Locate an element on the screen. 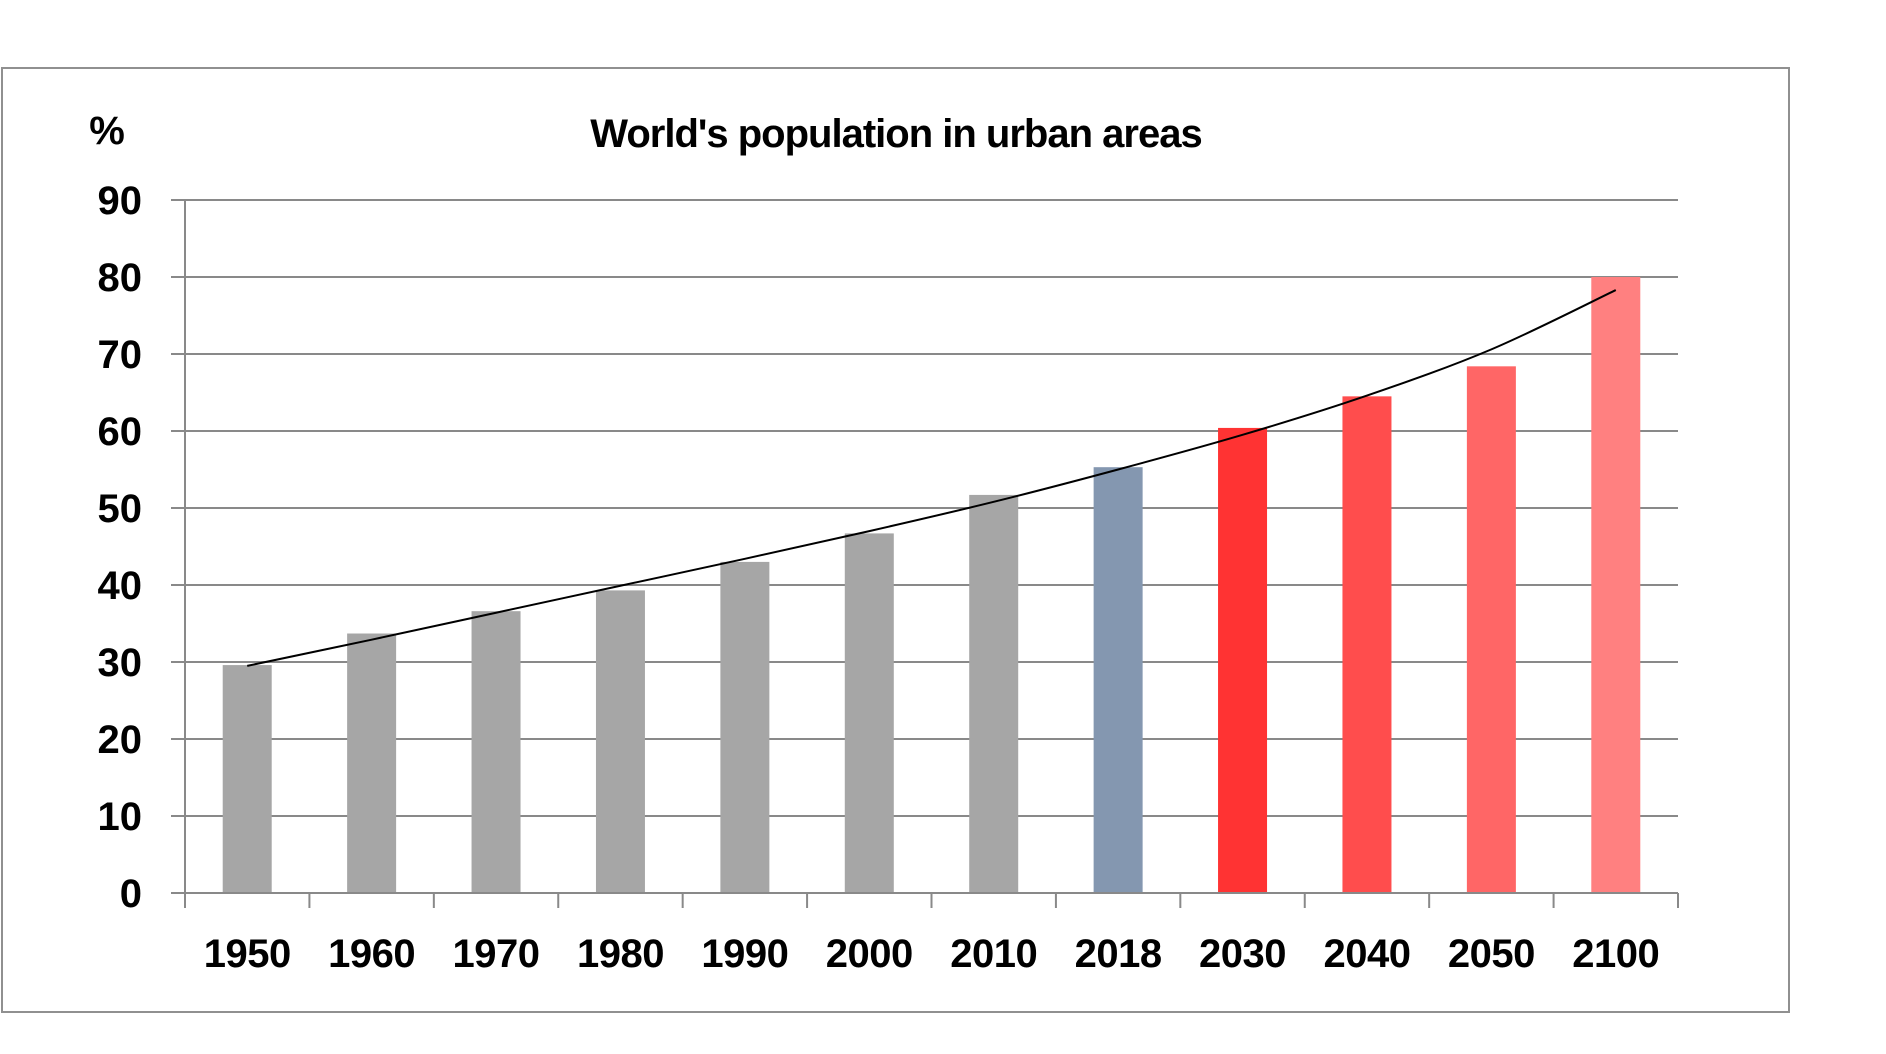 This screenshot has height=1054, width=1886. y-tick-label-0: 0 is located at coordinates (131, 894).